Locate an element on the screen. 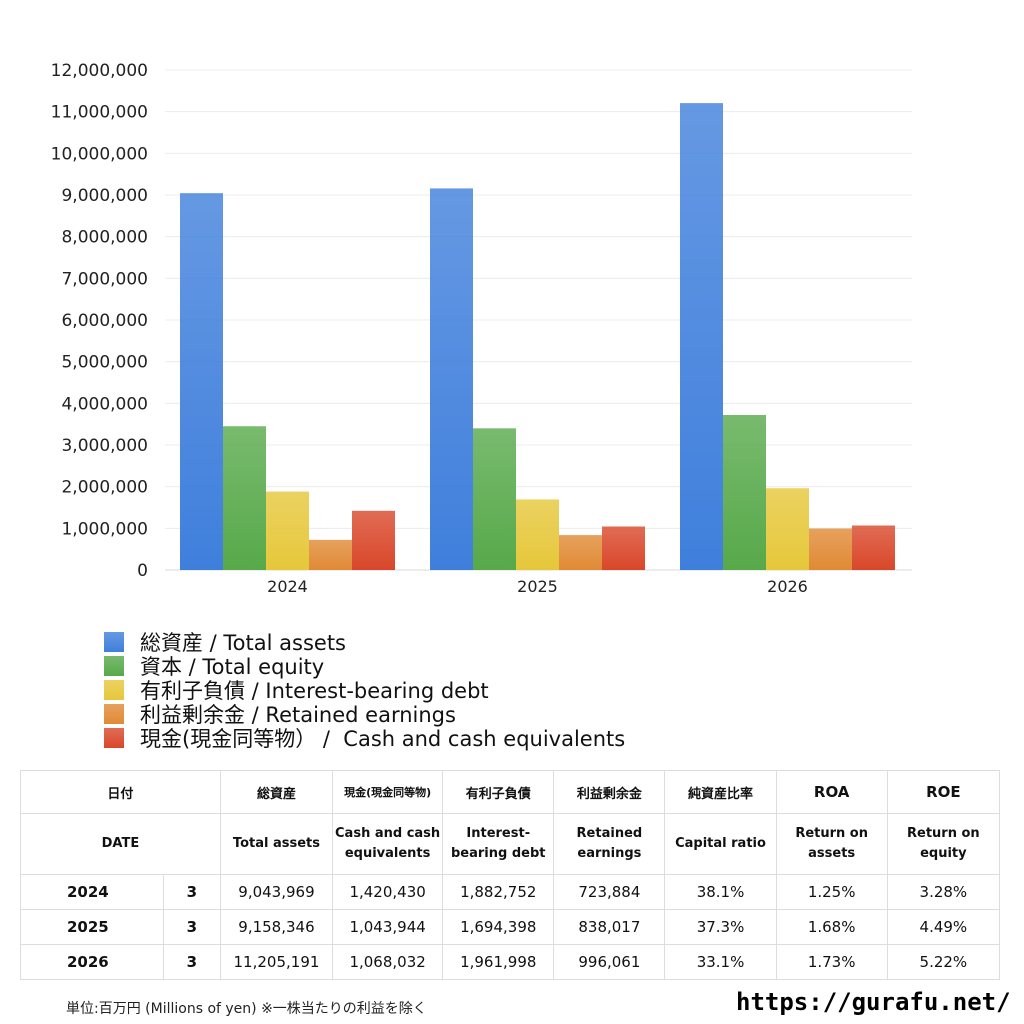  unit-note: 単位:百万円 (Millions of yen) ※一株当たりの利益を除く is located at coordinates (246, 1009).